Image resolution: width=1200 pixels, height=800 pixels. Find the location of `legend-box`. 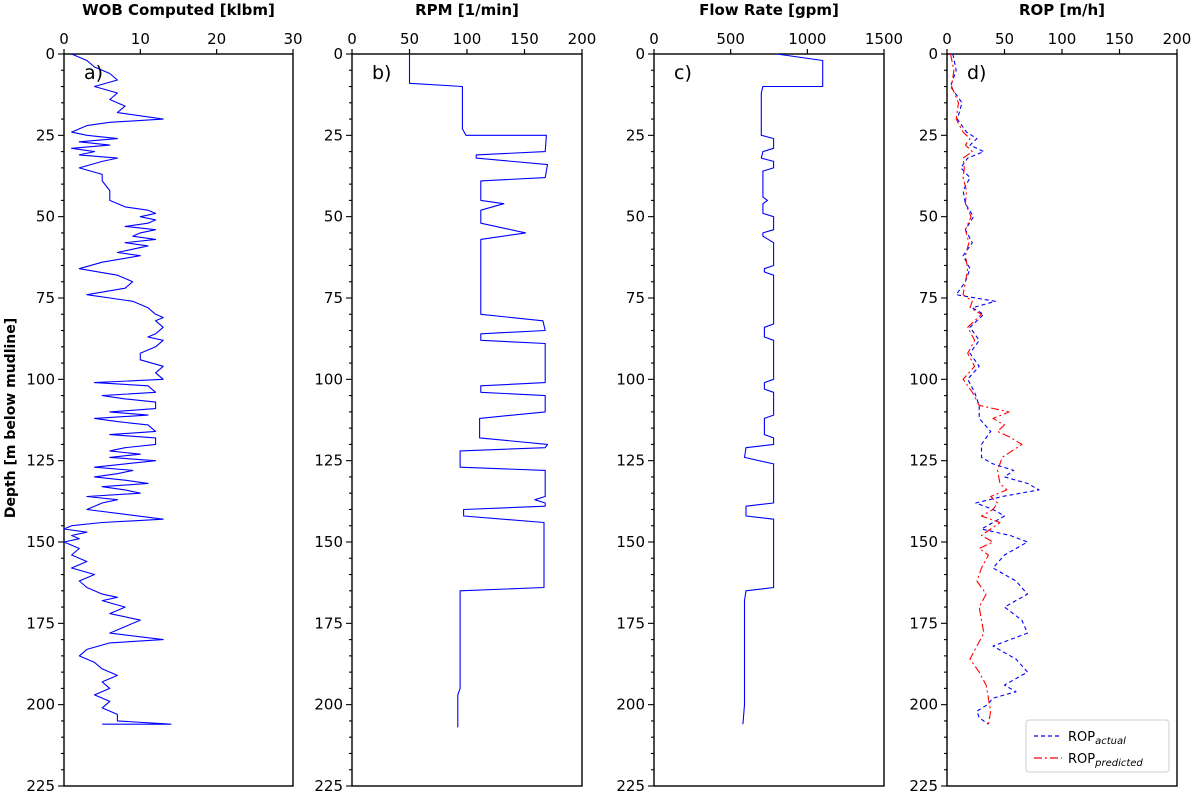

legend-box is located at coordinates (1097, 746).